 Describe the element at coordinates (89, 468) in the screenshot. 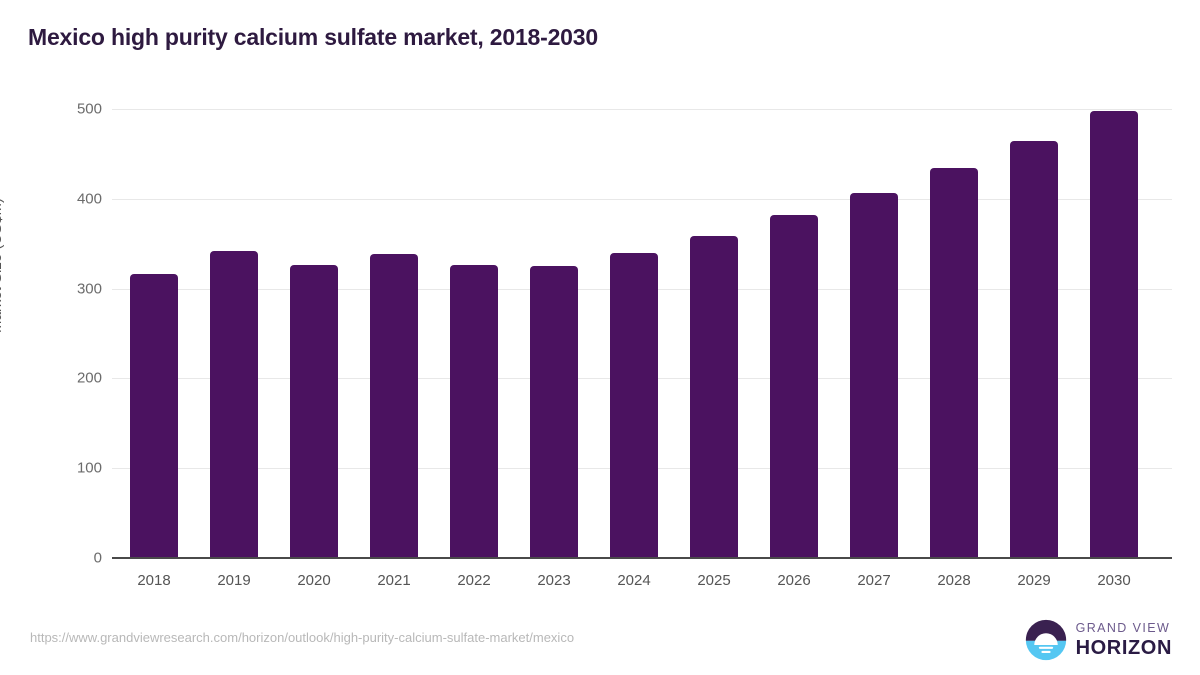

I see `y-tick-label: 100` at that location.